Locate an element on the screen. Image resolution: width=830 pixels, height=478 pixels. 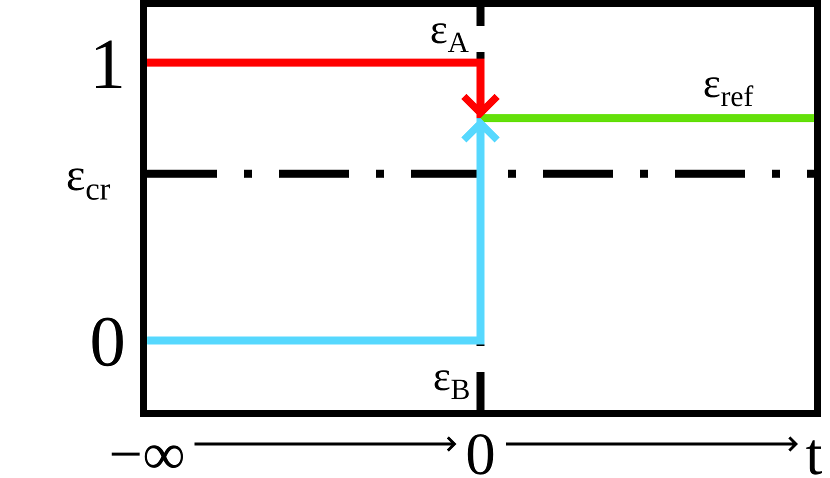
series-label: ε$_{A}$ is located at coordinates (450, 33).